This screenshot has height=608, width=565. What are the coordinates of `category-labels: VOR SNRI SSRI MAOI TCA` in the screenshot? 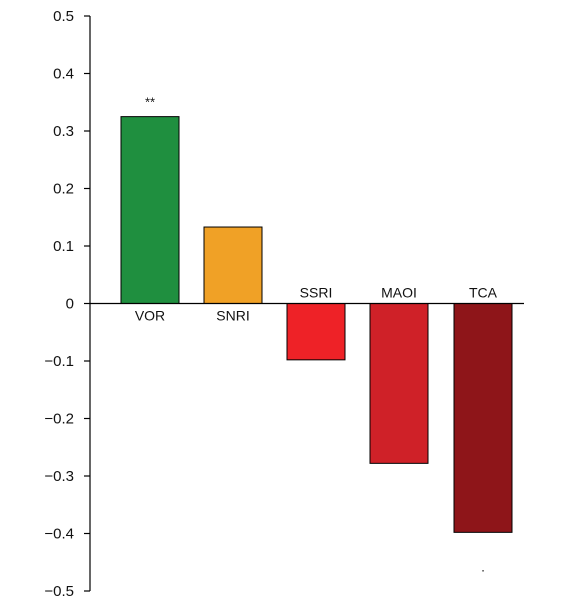 It's located at (316, 304).